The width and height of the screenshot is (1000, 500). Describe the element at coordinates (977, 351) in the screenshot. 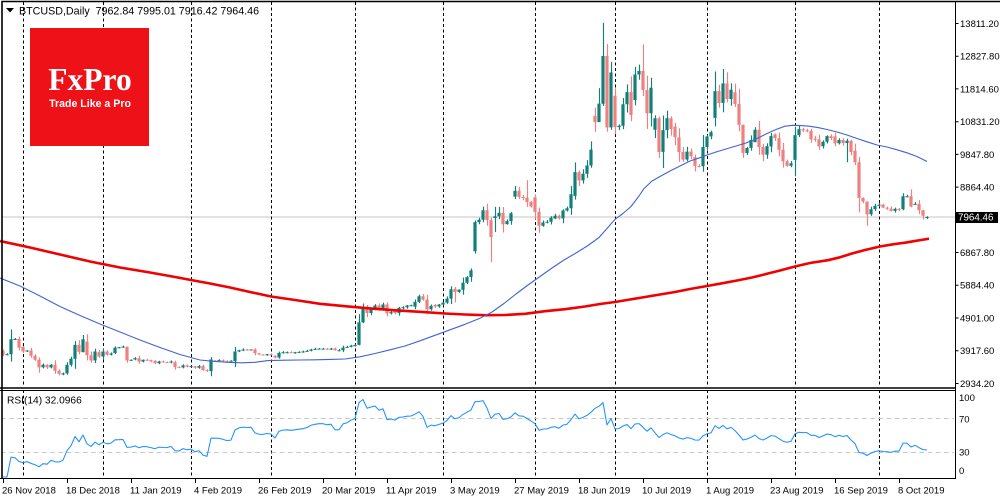

I see `svg-text: 3917.60` at that location.